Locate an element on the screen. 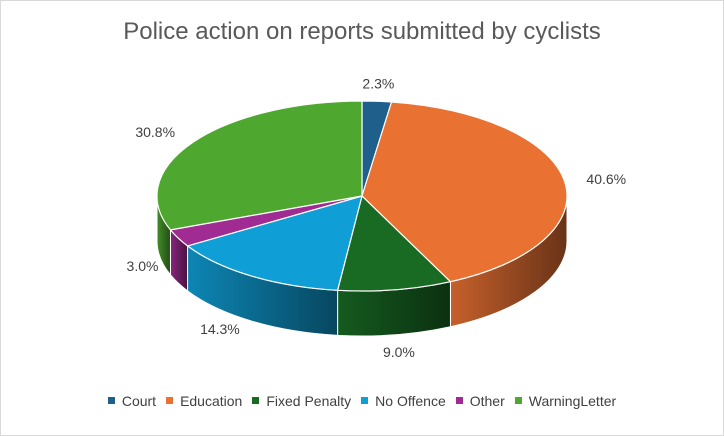 The image size is (724, 436). legend-label: WarningLetter is located at coordinates (572, 401).